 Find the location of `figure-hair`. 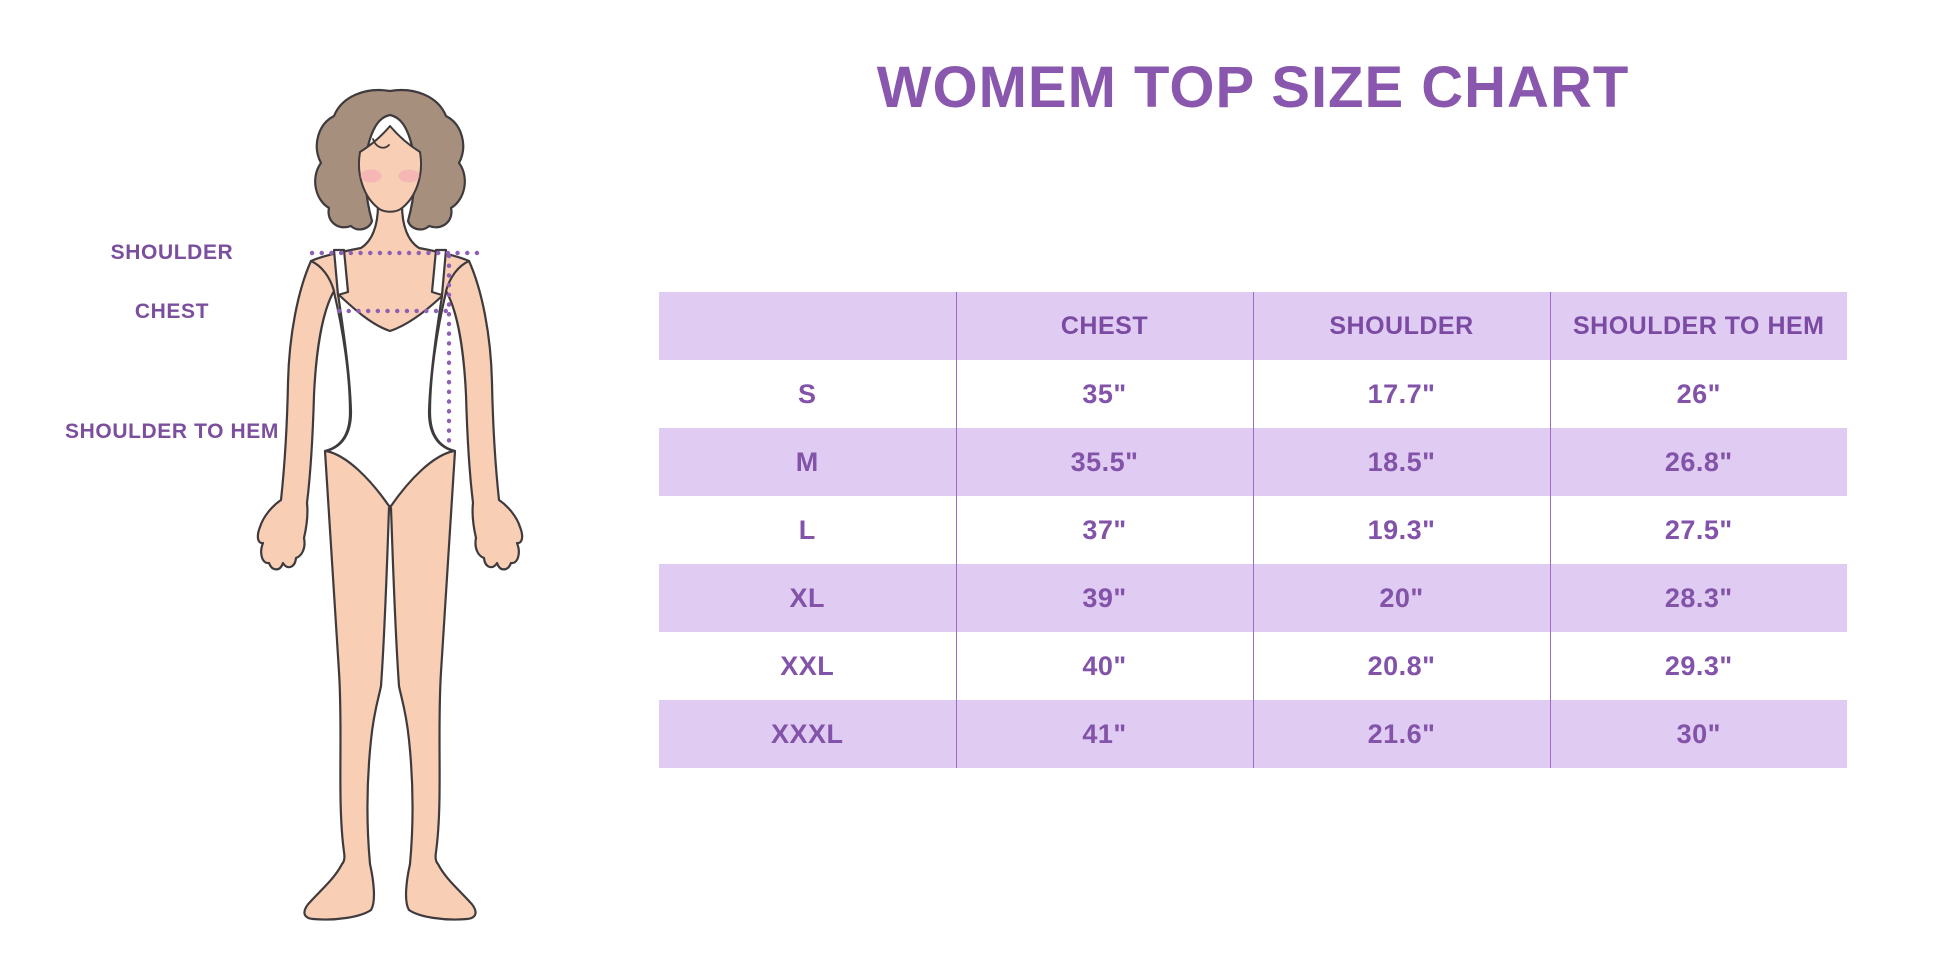

figure-hair is located at coordinates (390, 160).